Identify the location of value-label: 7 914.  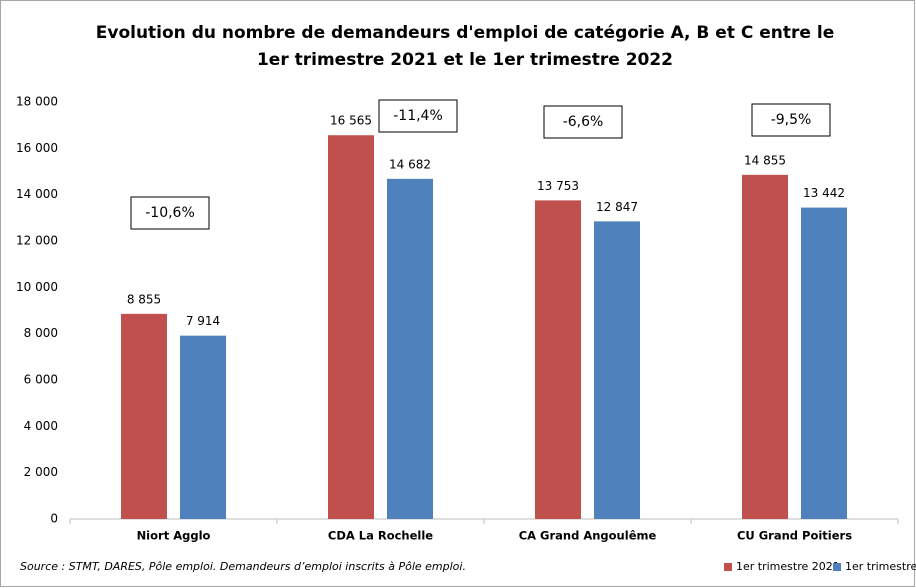
(203, 321).